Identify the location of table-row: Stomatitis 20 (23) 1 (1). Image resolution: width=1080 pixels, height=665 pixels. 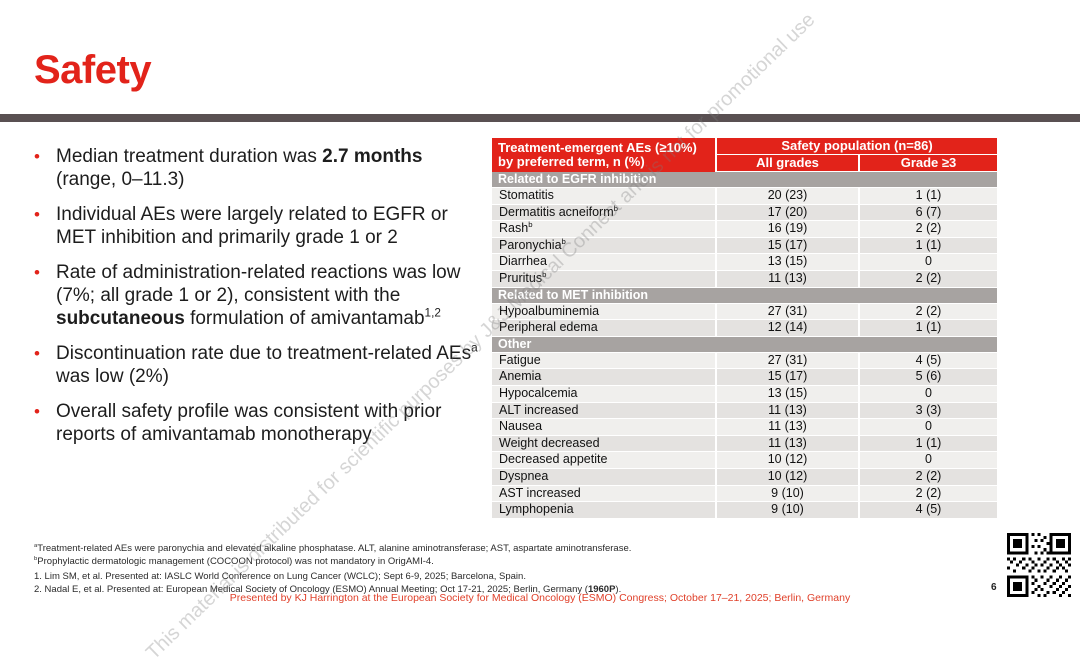
(744, 196).